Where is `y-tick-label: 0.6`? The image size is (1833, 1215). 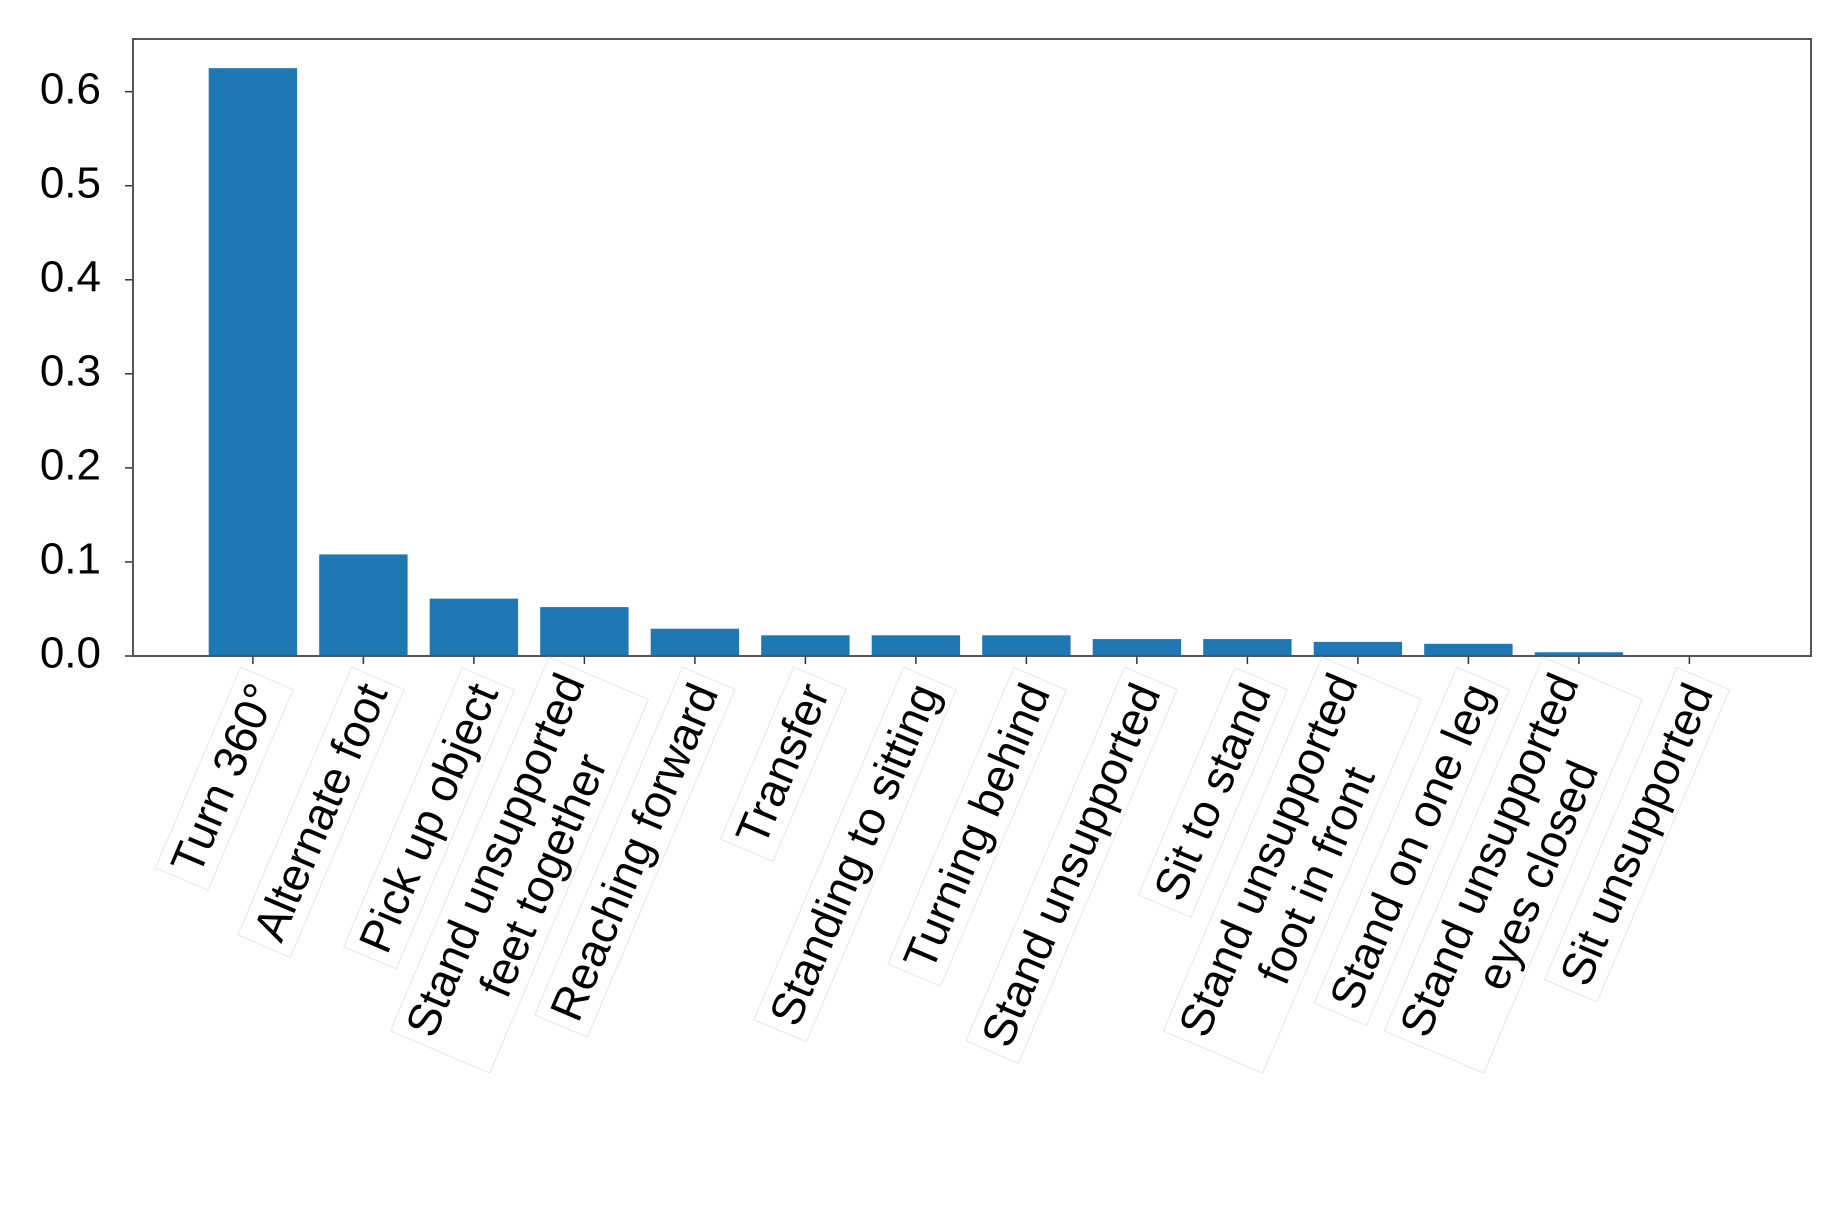
y-tick-label: 0.6 is located at coordinates (70, 88).